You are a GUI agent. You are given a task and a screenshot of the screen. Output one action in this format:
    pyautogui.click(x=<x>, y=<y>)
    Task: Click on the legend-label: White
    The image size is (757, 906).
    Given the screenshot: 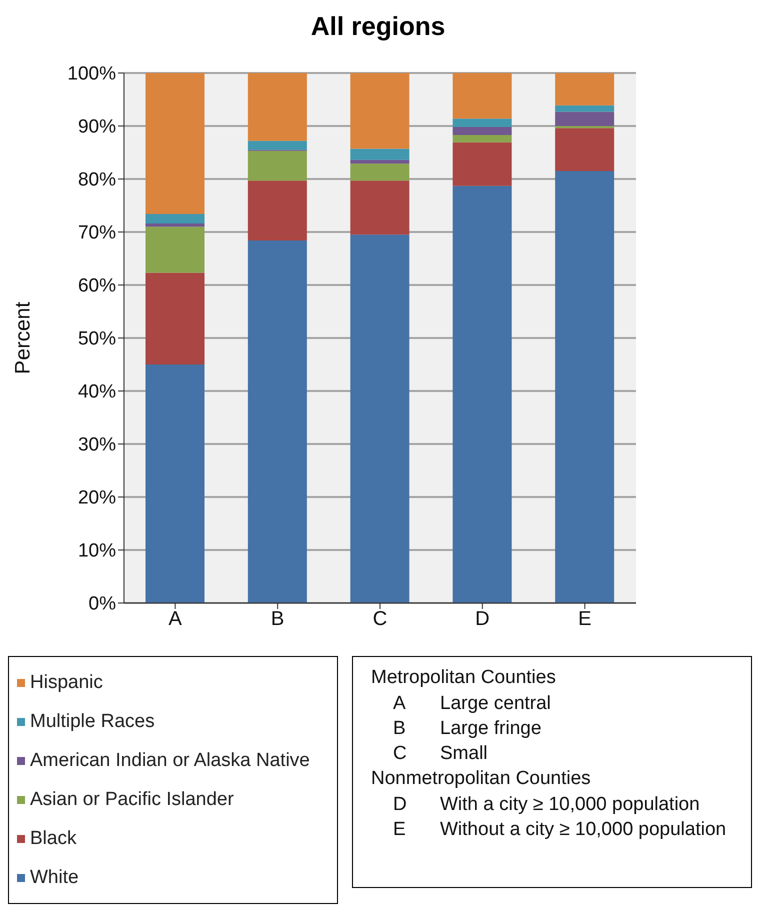 What is the action you would take?
    pyautogui.click(x=54, y=877)
    